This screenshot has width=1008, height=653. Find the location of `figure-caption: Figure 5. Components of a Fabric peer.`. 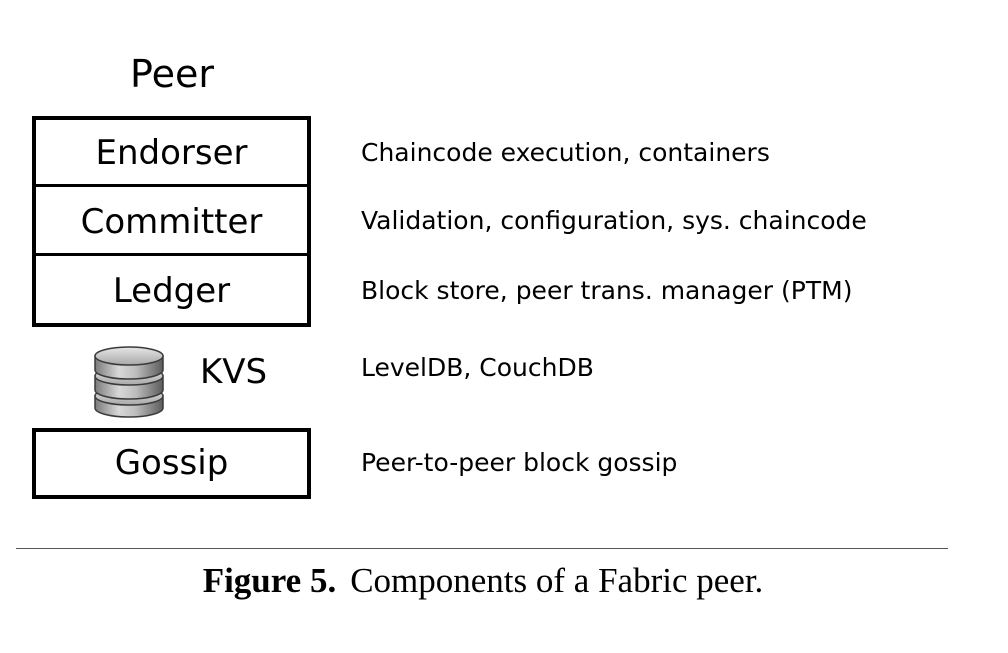

figure-caption: Figure 5. Components of a Fabric peer. is located at coordinates (483, 581).